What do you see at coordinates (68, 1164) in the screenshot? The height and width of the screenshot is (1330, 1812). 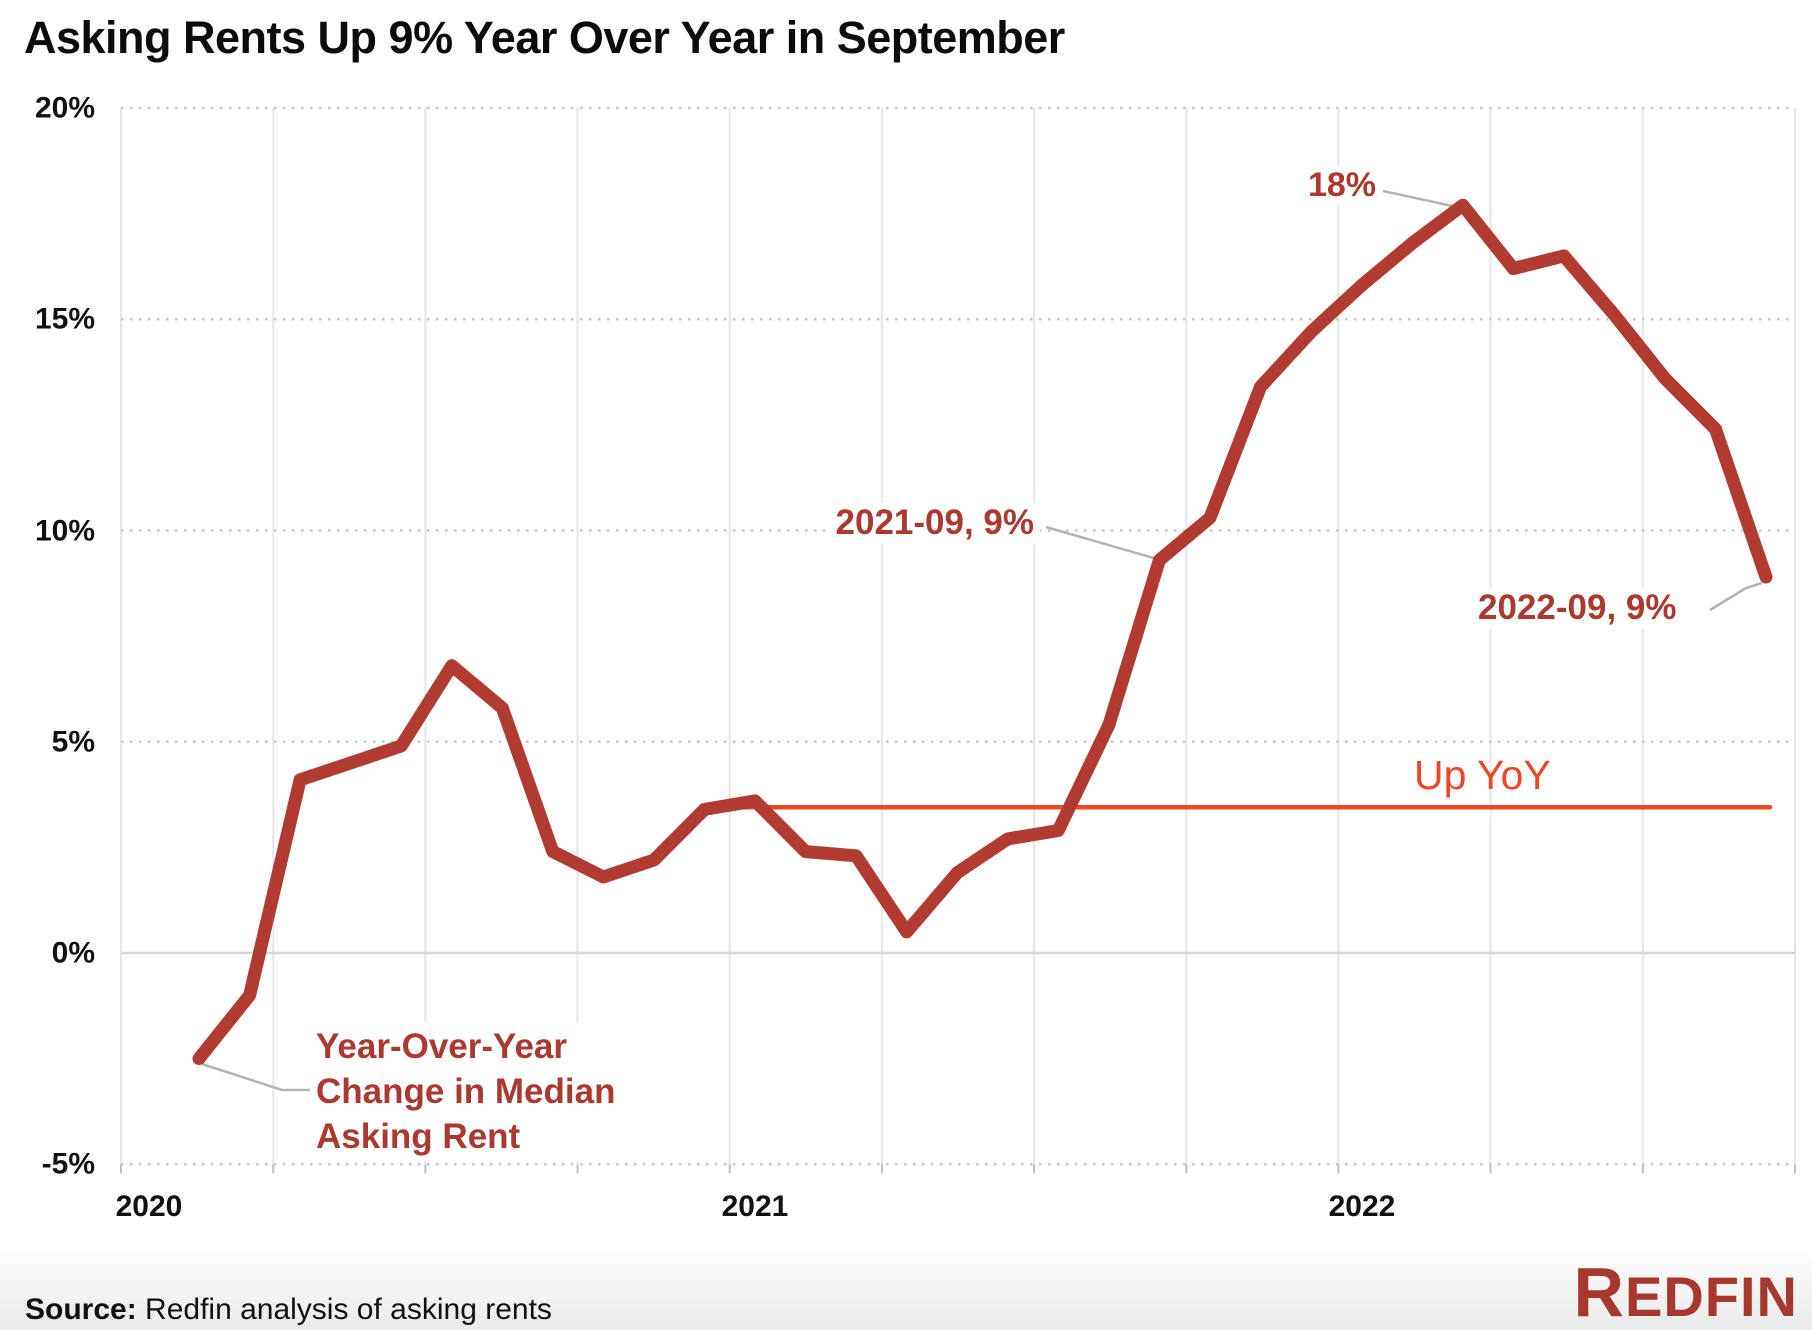 I see `y-tick-neg5: -5%` at bounding box center [68, 1164].